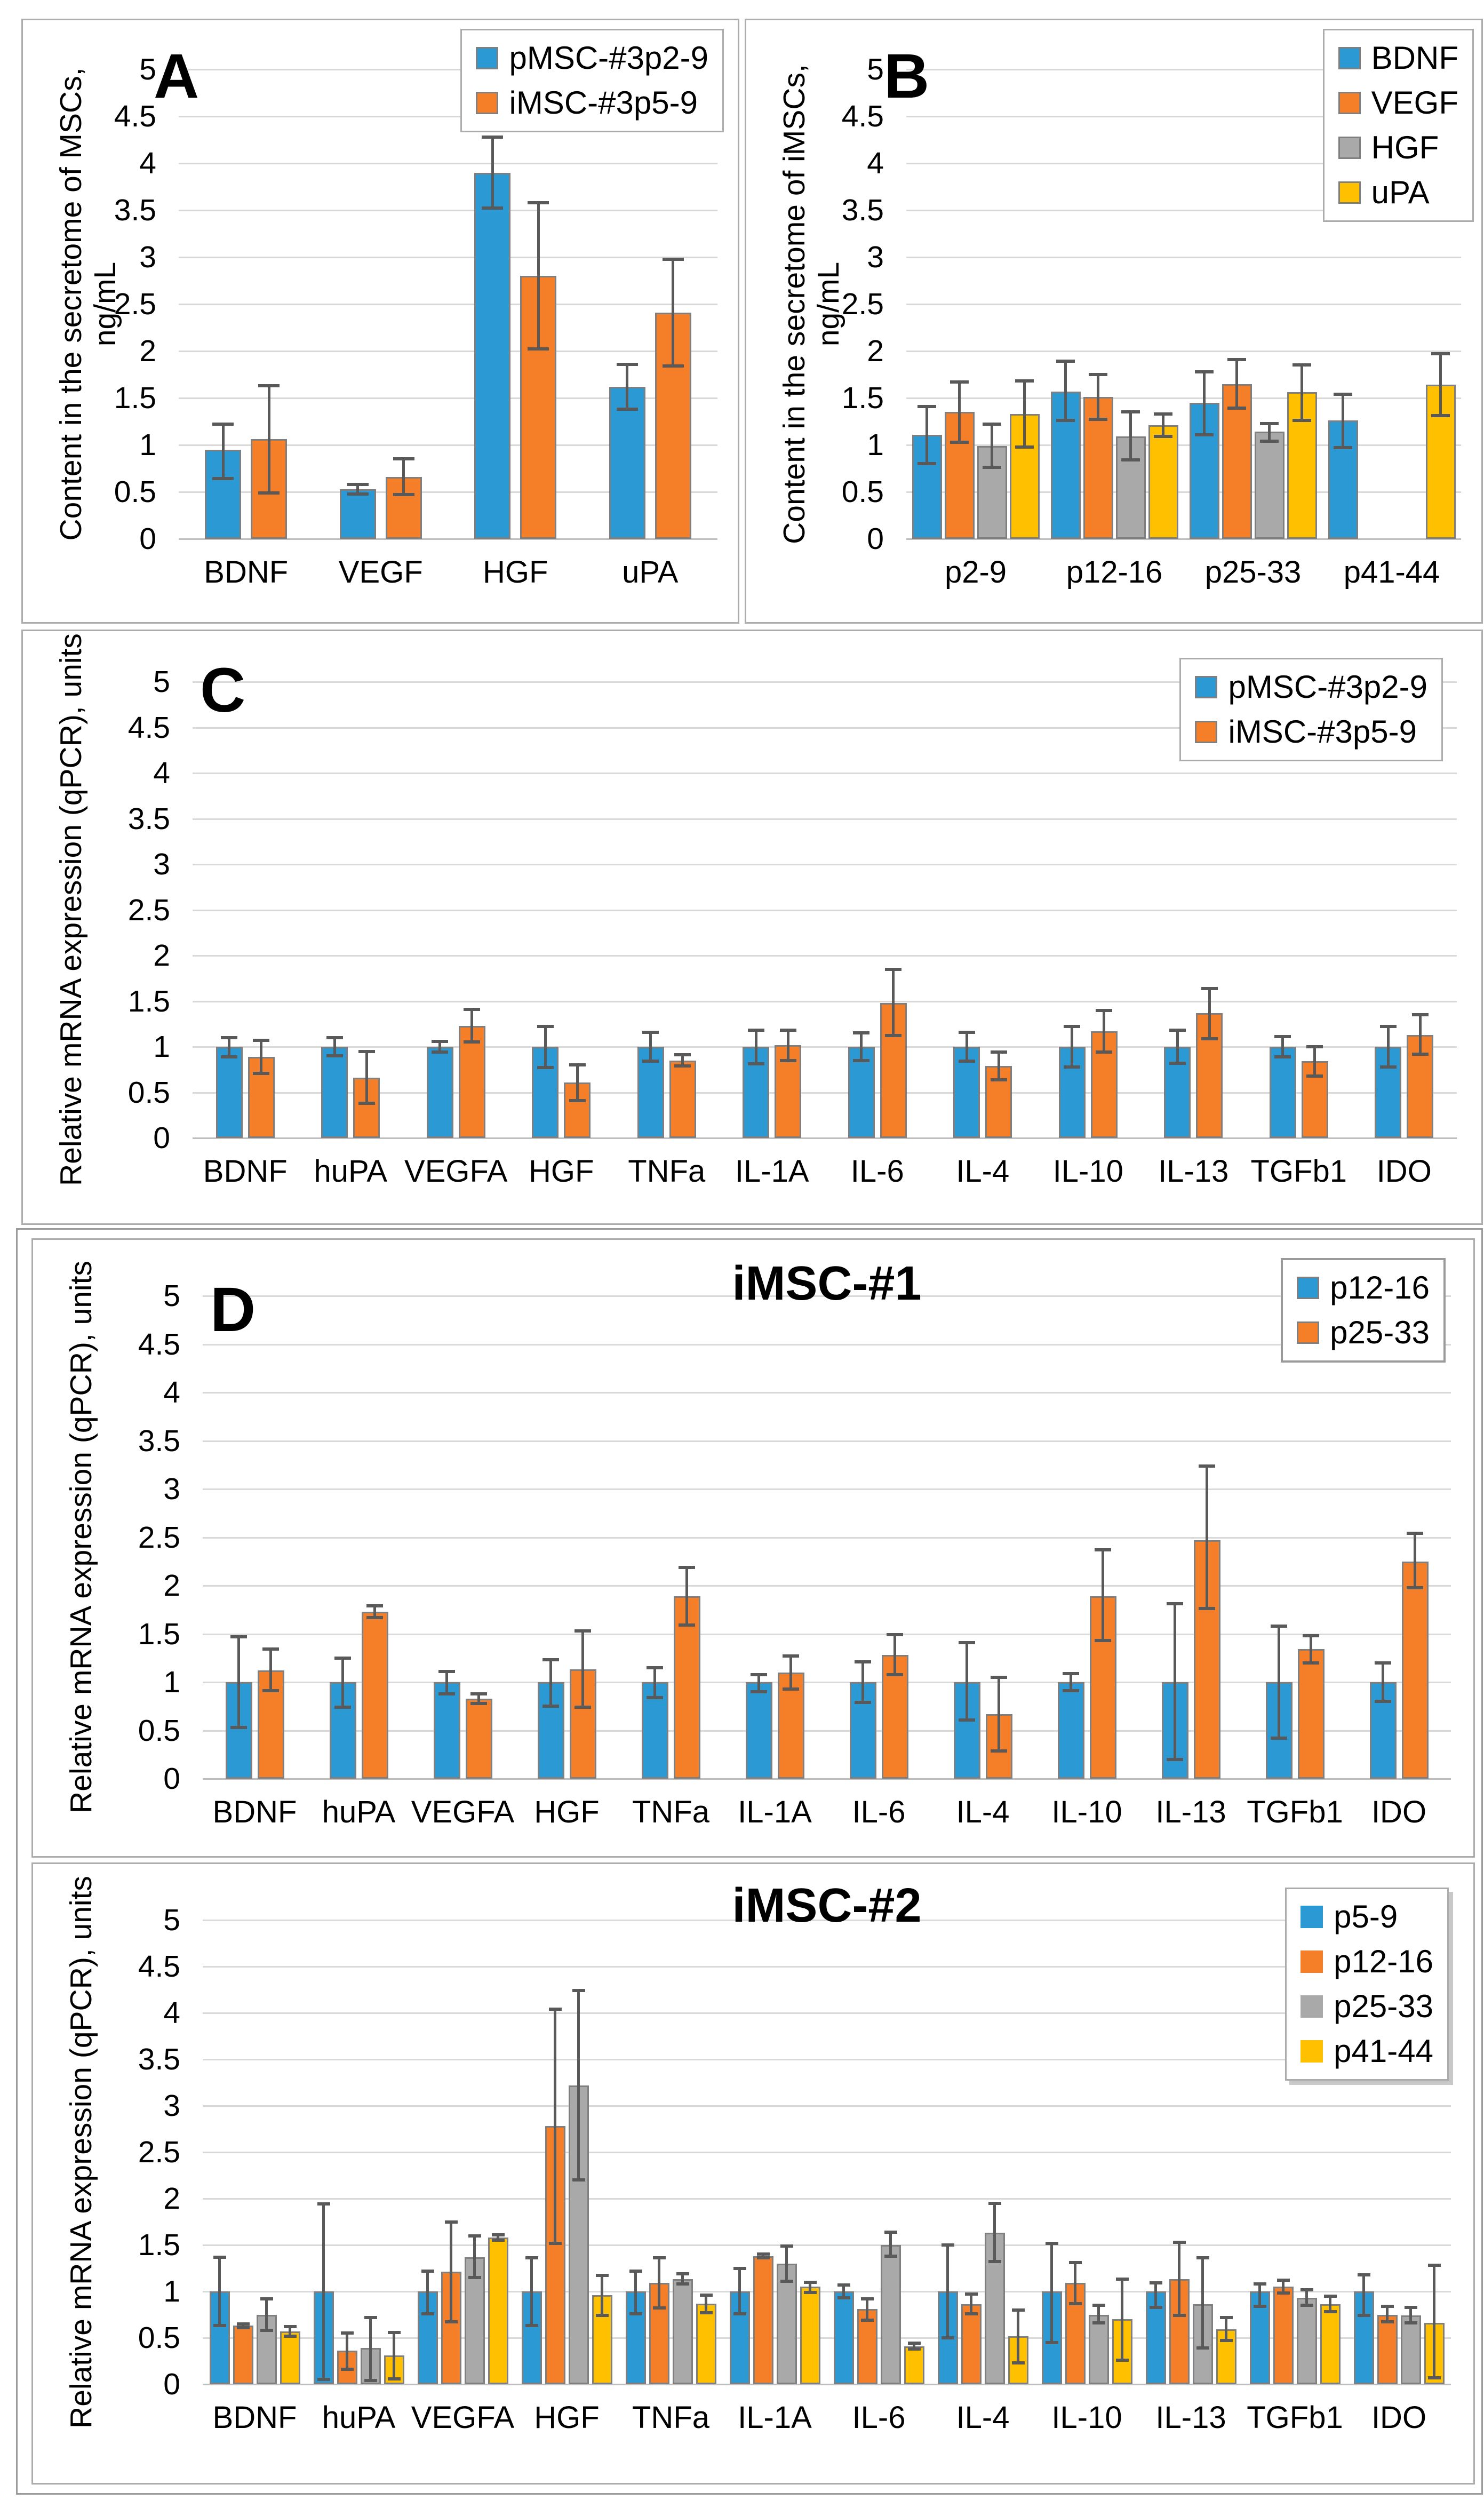 The height and width of the screenshot is (2500, 1484). I want to click on category-label: TGFb1, so click(1298, 1171).